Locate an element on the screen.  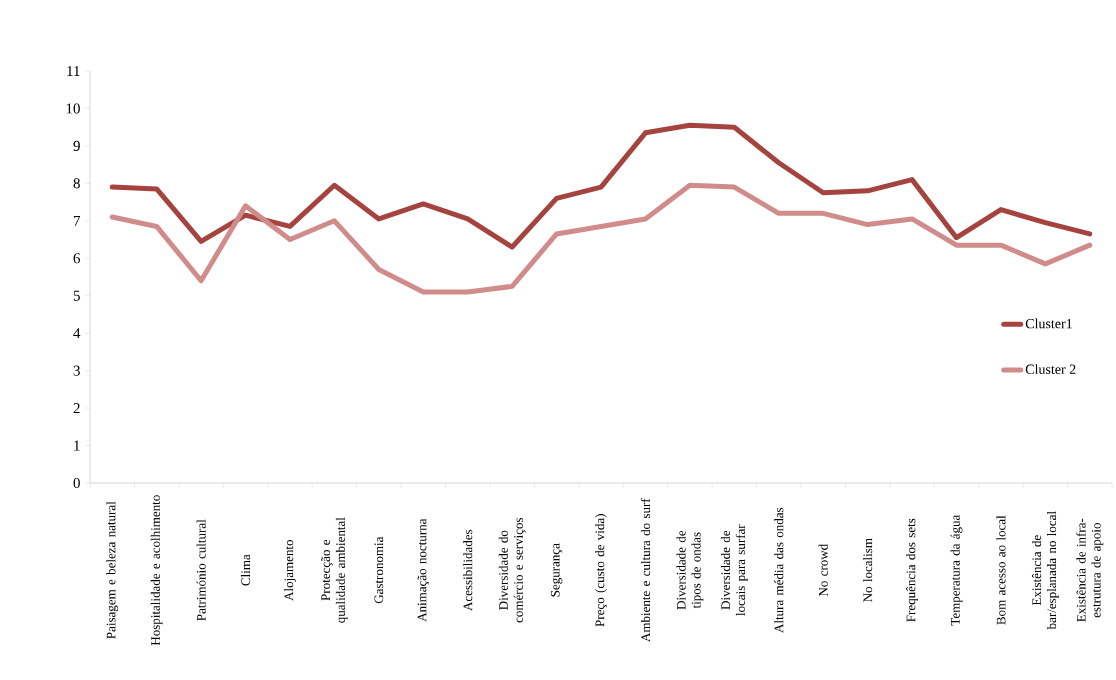
y-tick-label: 2 is located at coordinates (76, 408).